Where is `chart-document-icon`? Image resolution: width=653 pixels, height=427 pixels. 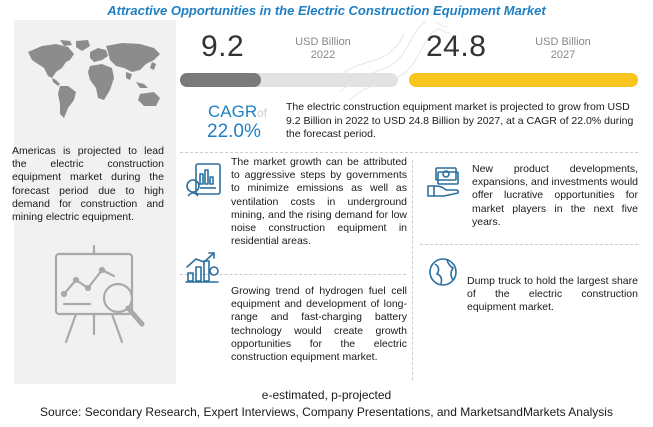
chart-document-icon is located at coordinates (203, 180).